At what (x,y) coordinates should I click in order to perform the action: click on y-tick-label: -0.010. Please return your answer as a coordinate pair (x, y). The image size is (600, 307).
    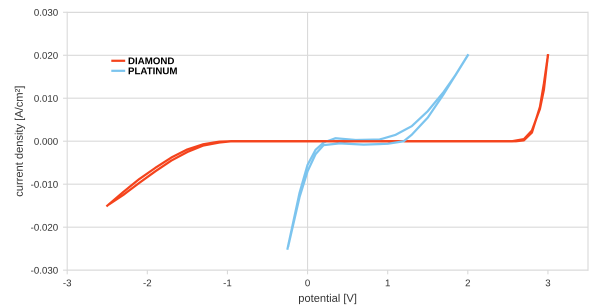
    Looking at the image, I should click on (44, 184).